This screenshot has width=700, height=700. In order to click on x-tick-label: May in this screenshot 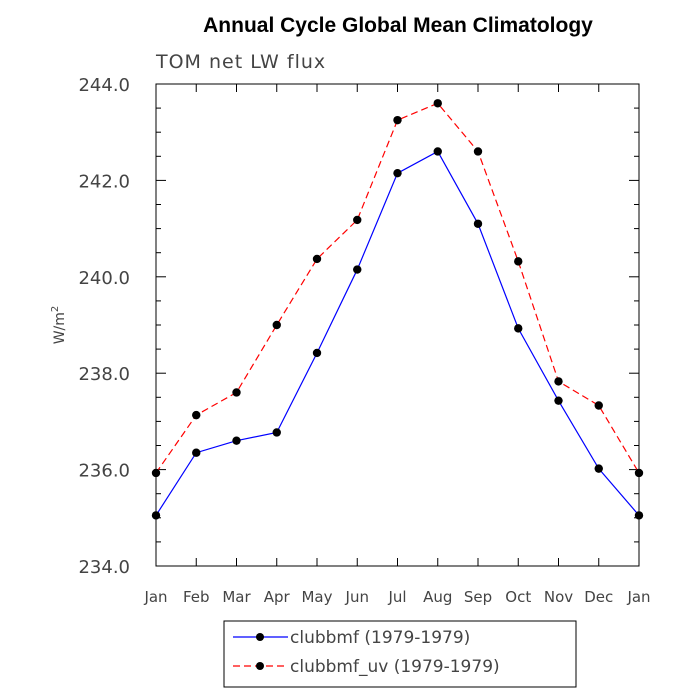, I will do `click(316, 597)`.